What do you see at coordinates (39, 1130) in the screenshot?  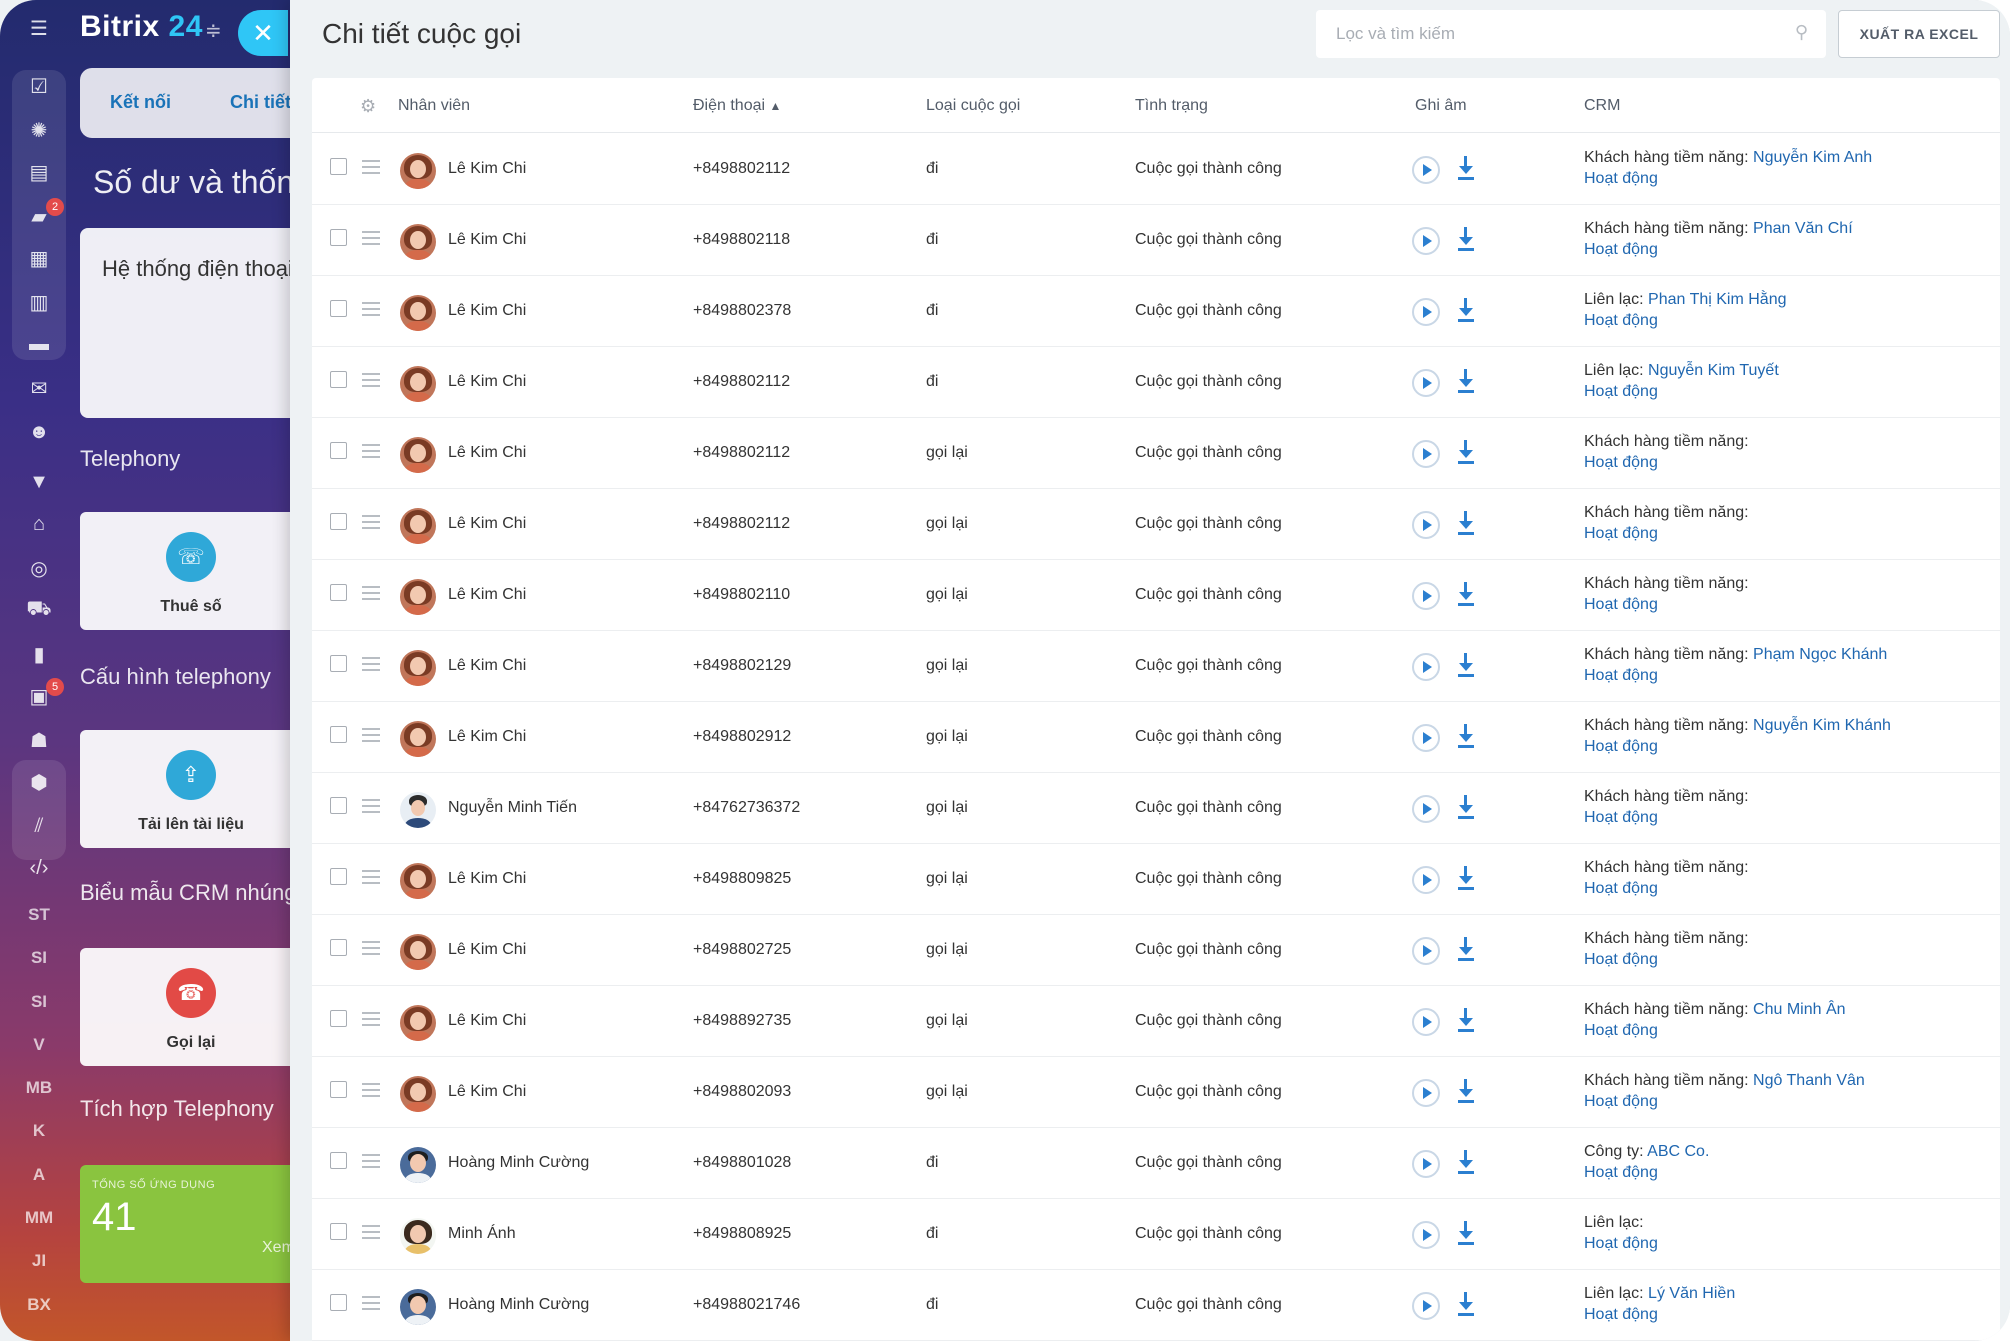 I see `rail-app-6: K` at bounding box center [39, 1130].